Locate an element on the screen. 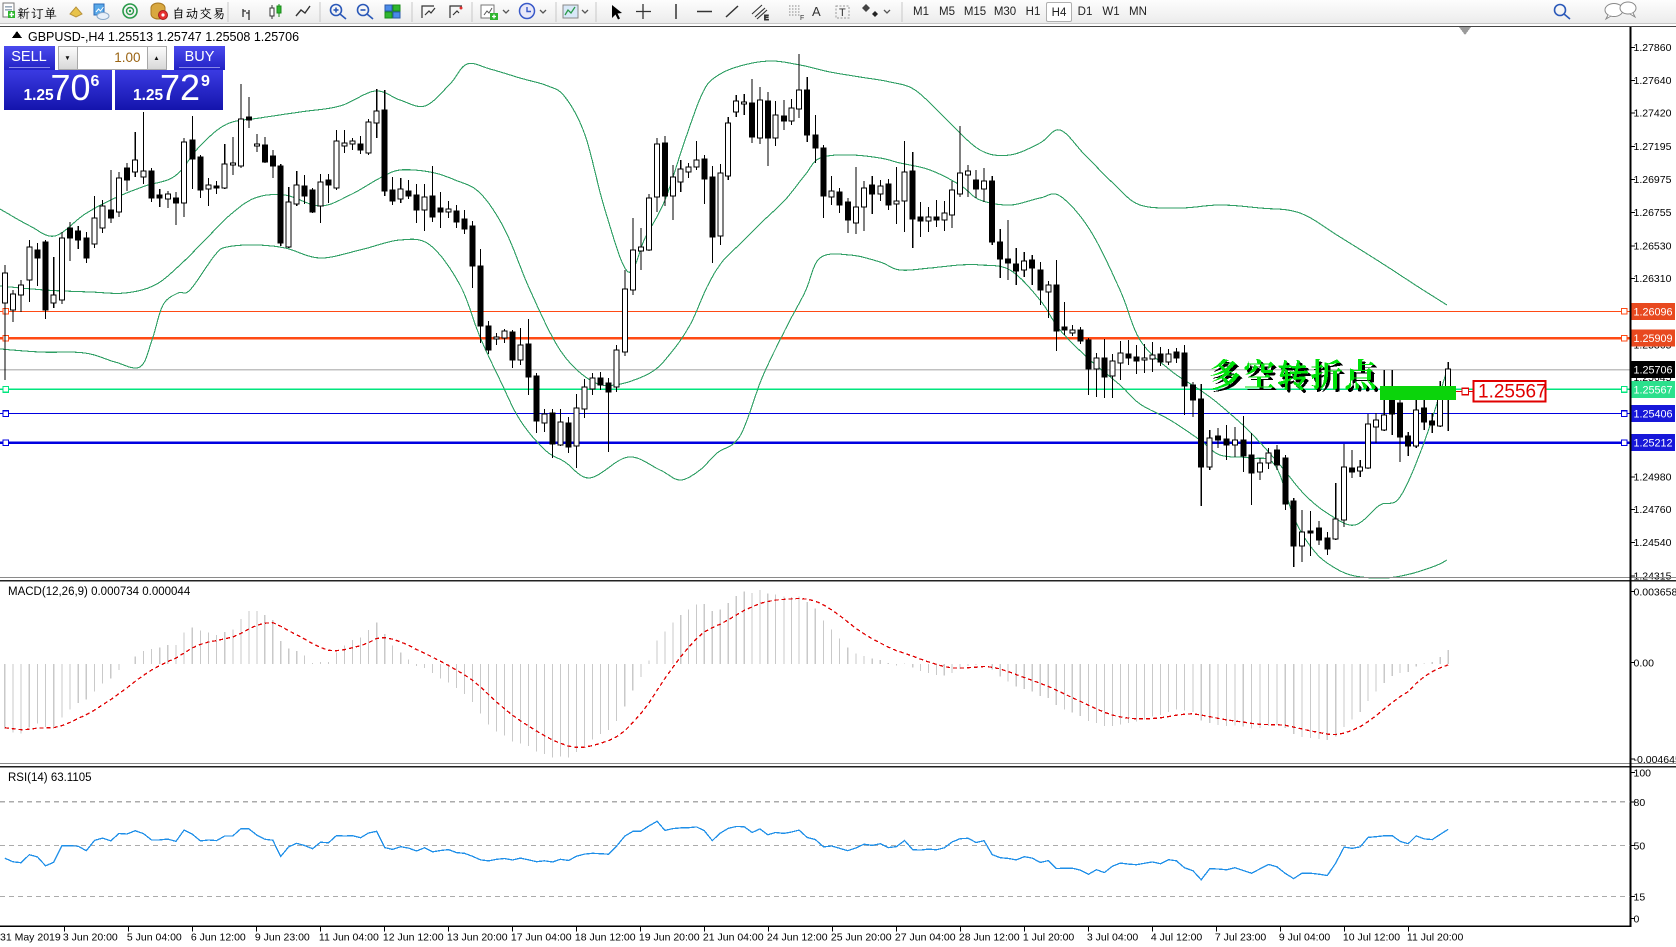  svg-text: F is located at coordinates (802, 18).